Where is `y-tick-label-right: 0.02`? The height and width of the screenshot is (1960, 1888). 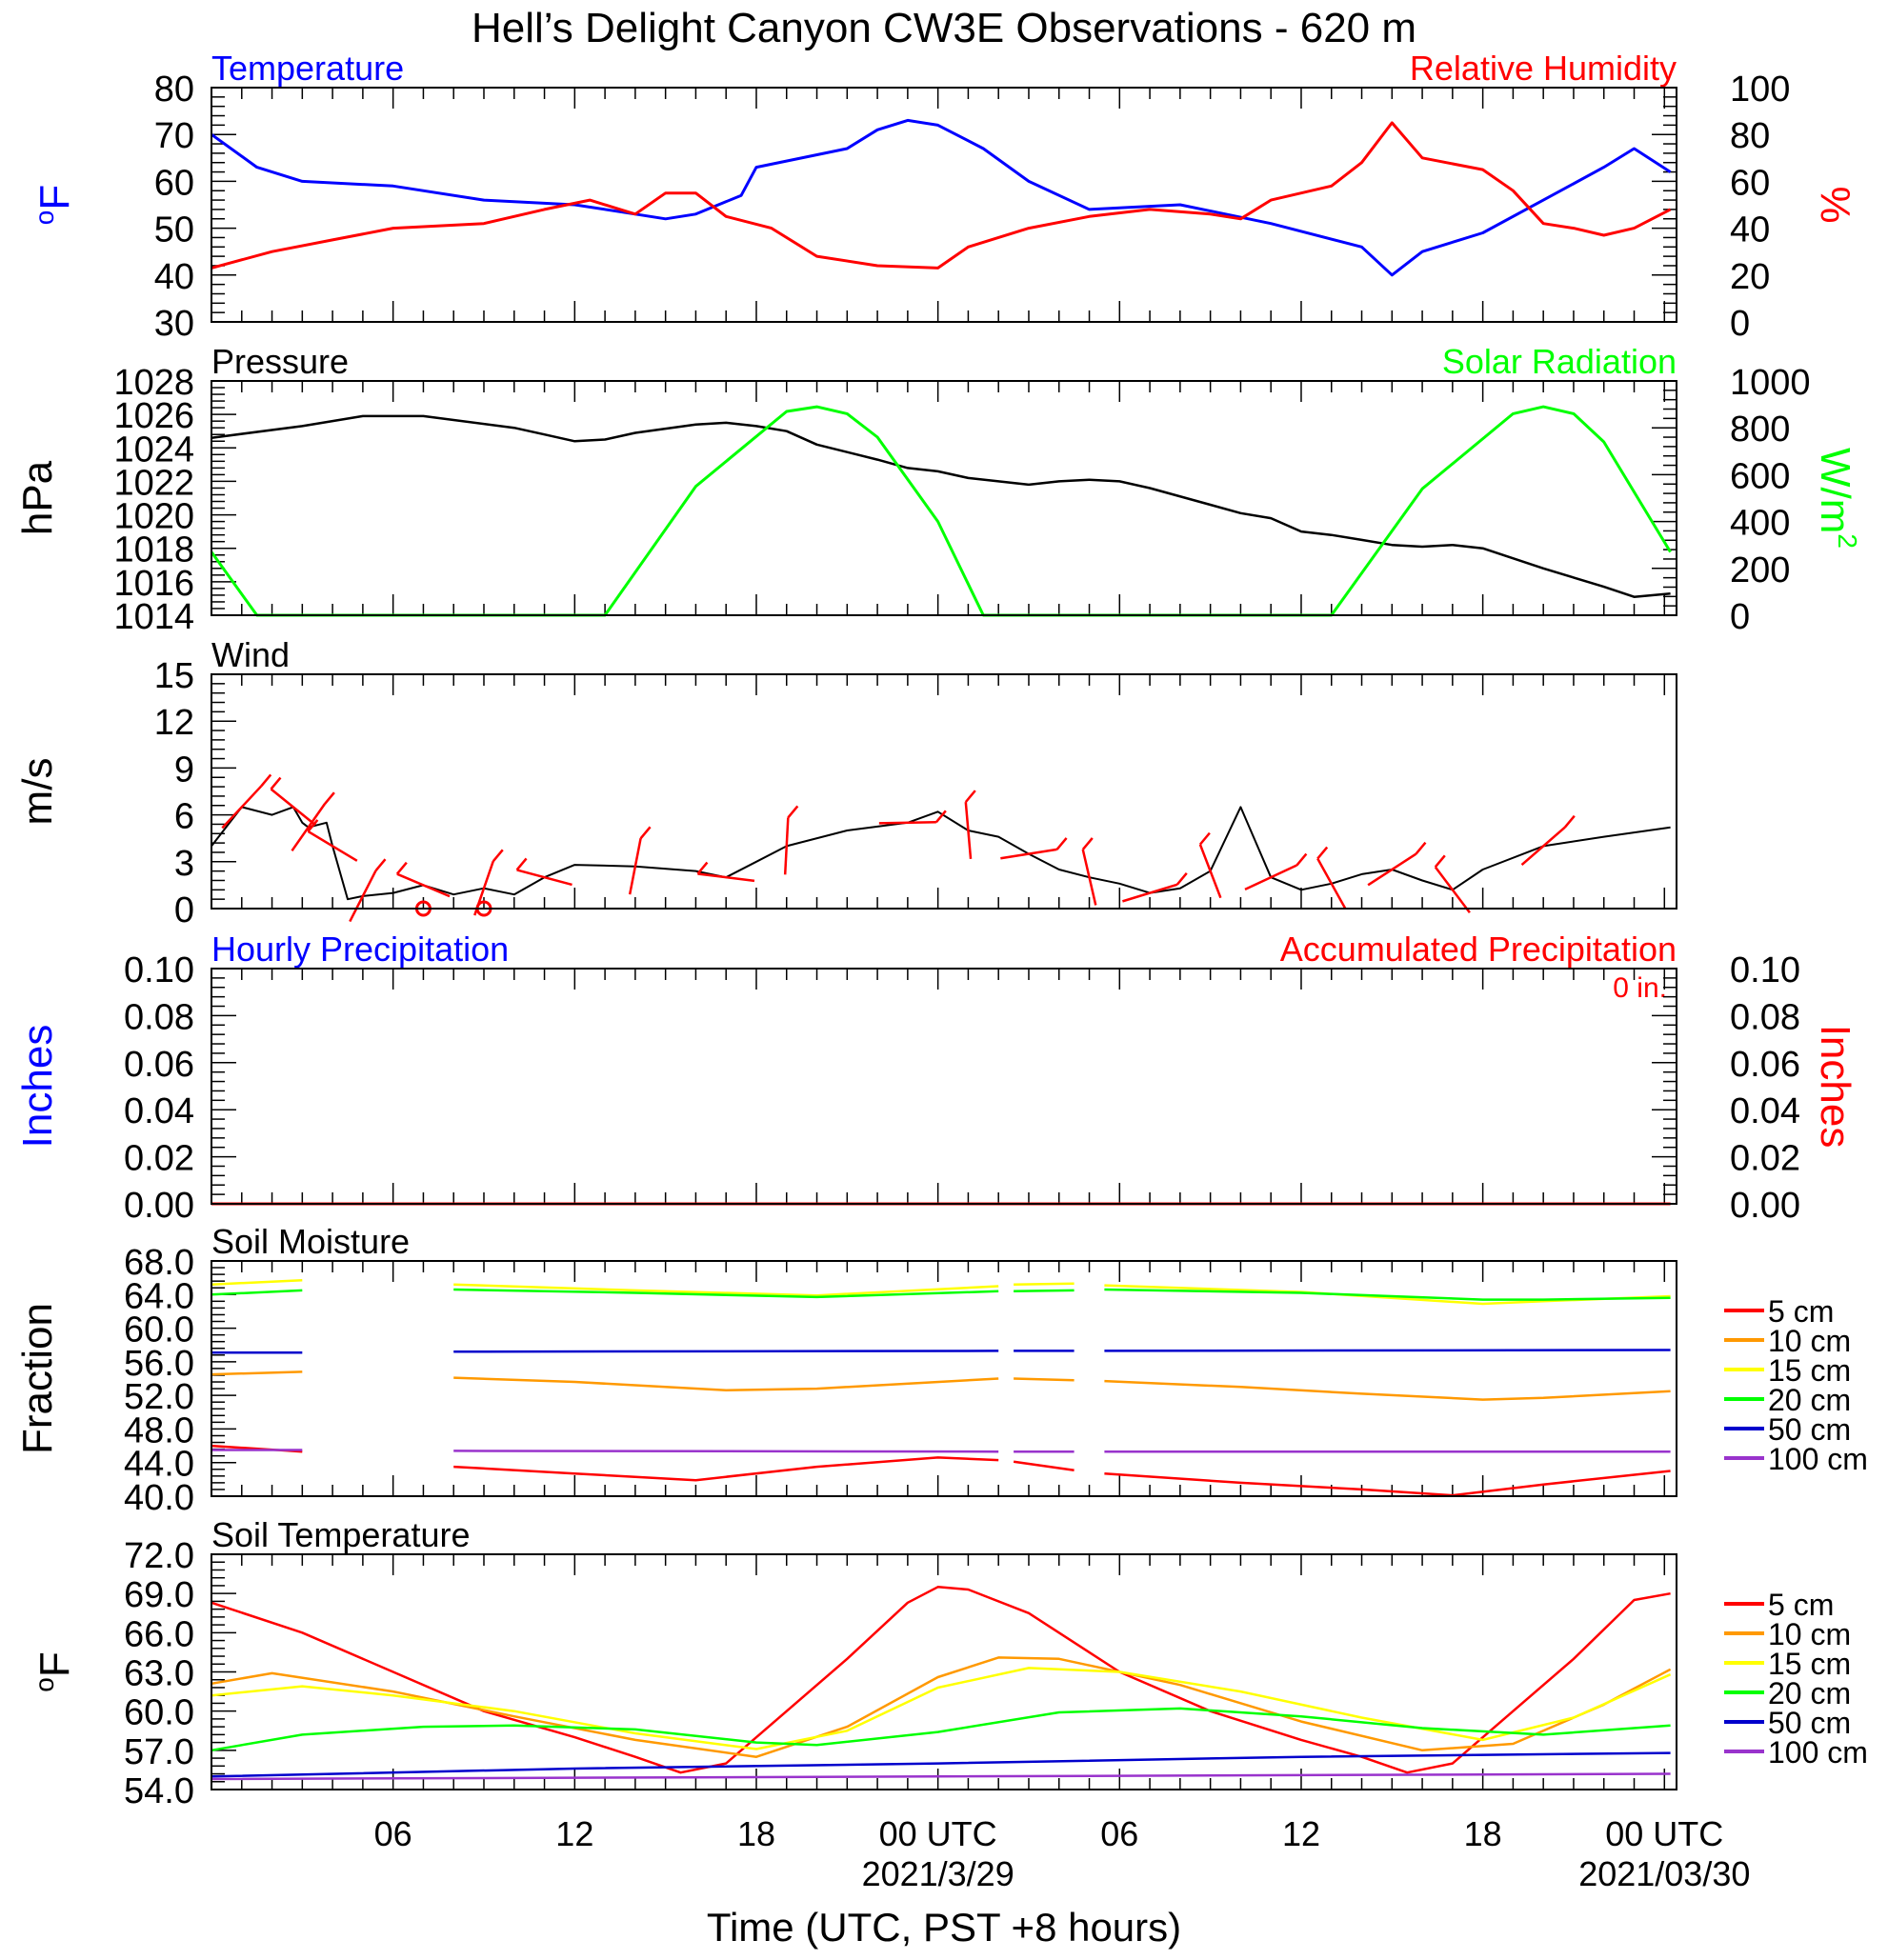 y-tick-label-right: 0.02 is located at coordinates (1765, 1159).